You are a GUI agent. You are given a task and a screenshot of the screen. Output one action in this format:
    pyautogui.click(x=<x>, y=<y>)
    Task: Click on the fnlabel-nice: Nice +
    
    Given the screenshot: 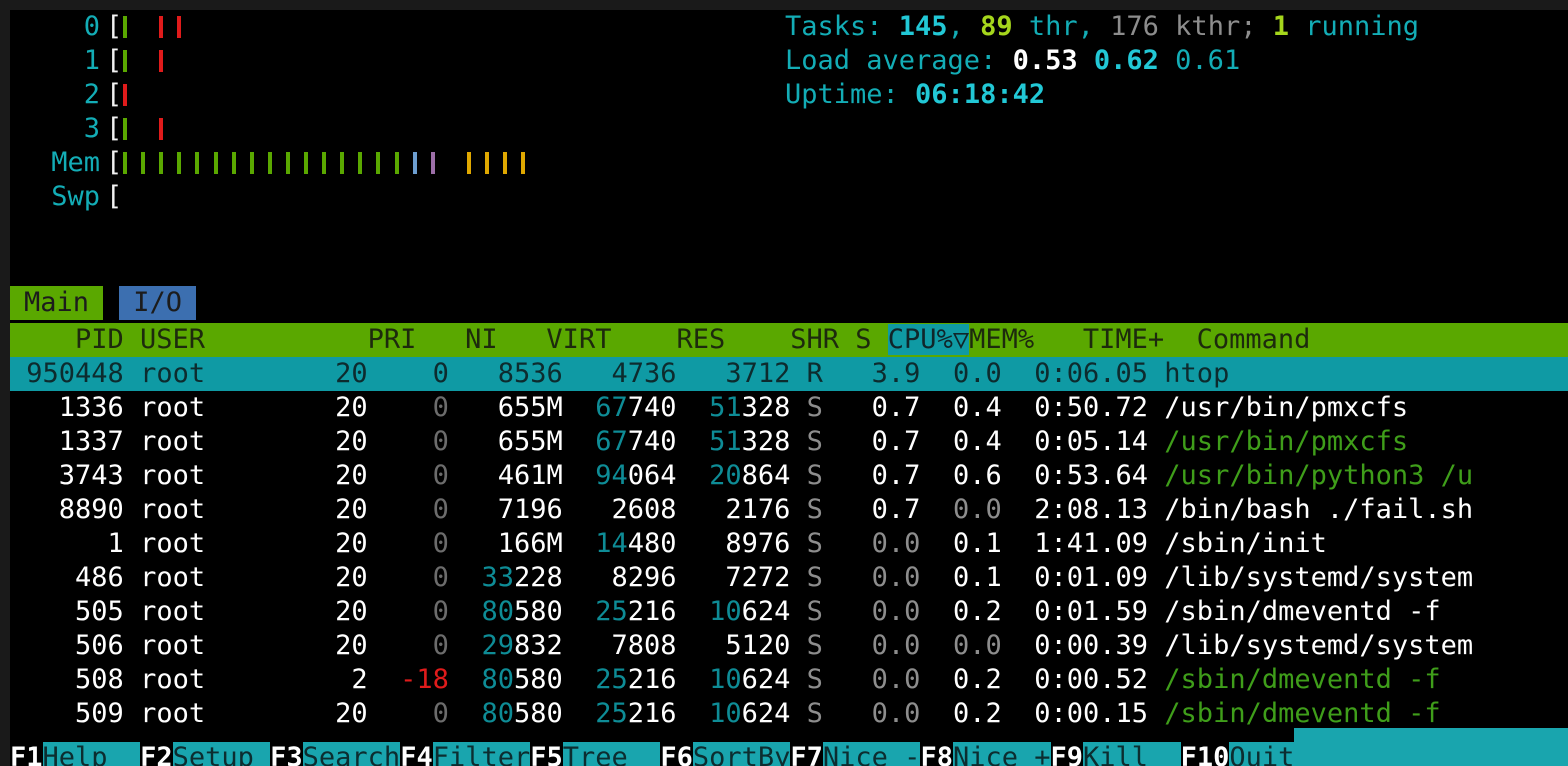 What is the action you would take?
    pyautogui.click(x=1001, y=754)
    